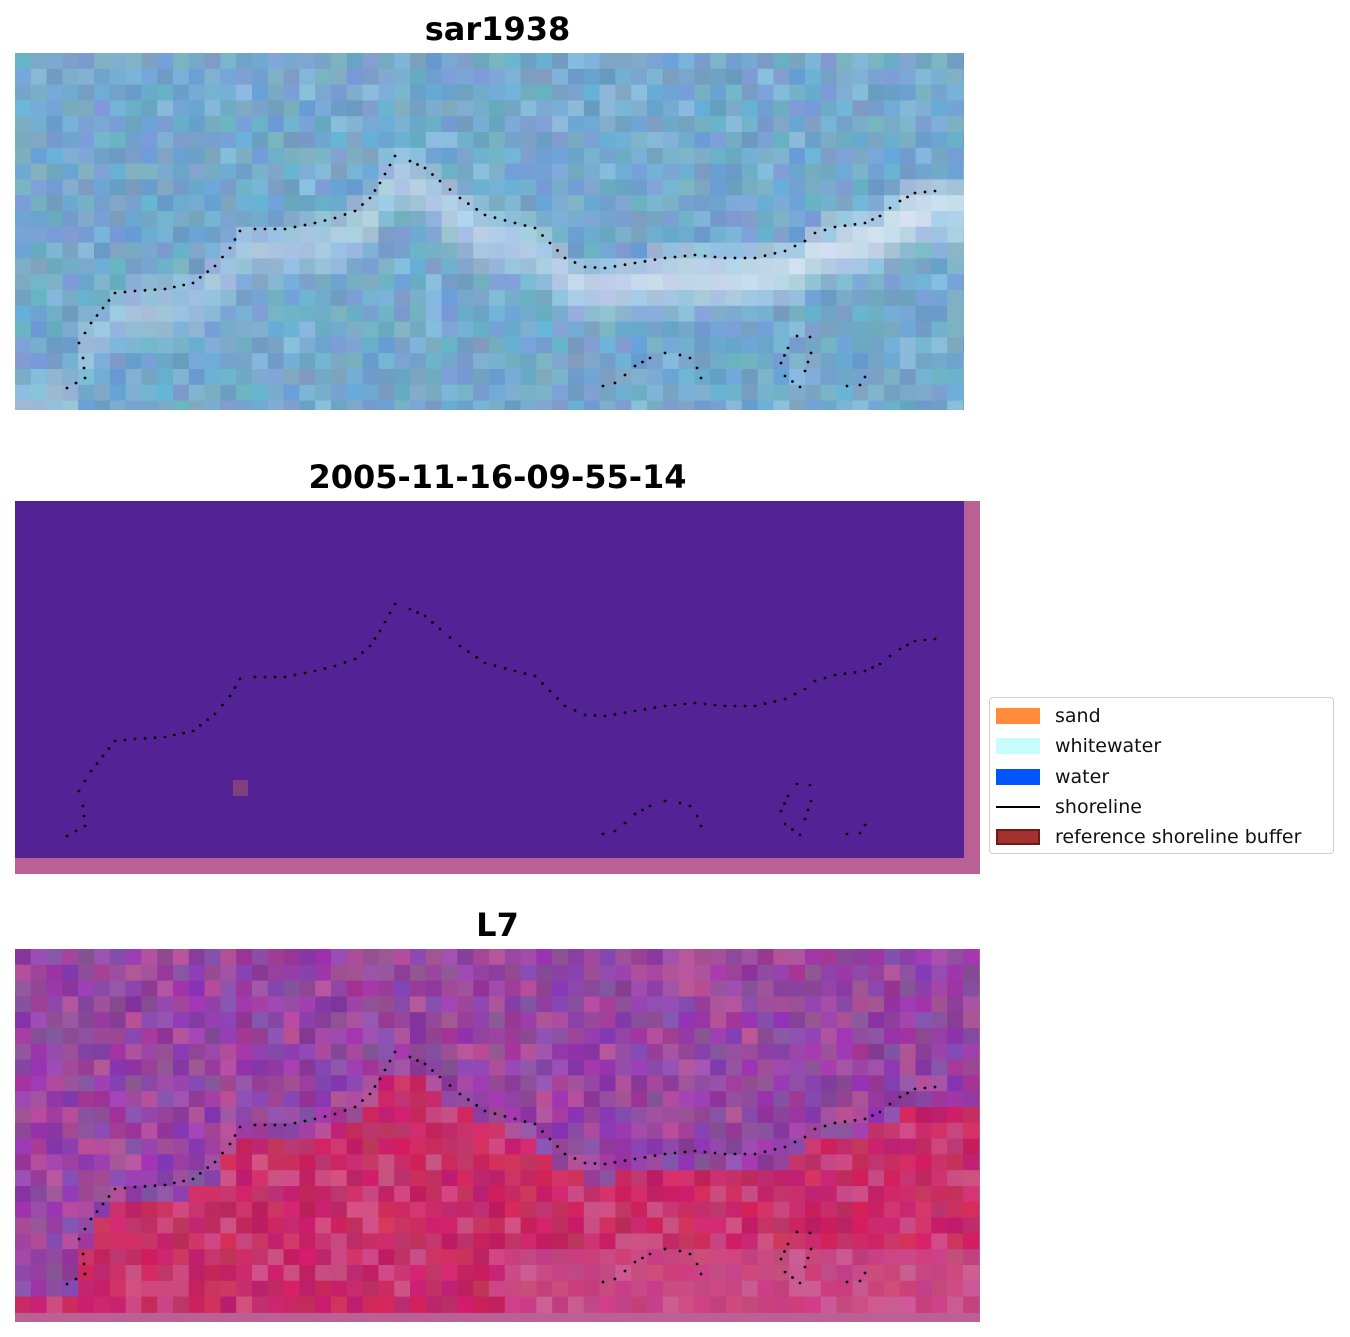  I want to click on panel-title-l7: L7, so click(497, 925).